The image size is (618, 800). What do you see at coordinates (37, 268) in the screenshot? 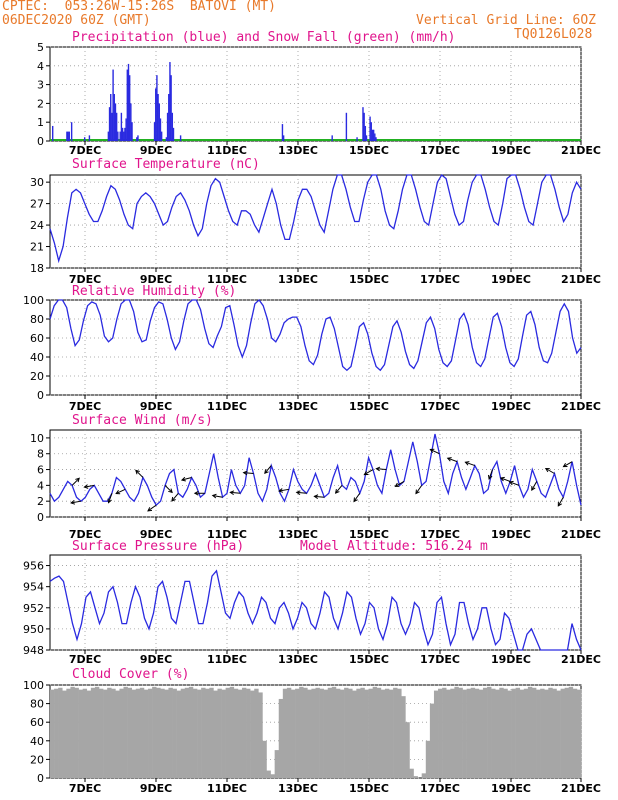
I see `y-tick-label: 18` at bounding box center [37, 268].